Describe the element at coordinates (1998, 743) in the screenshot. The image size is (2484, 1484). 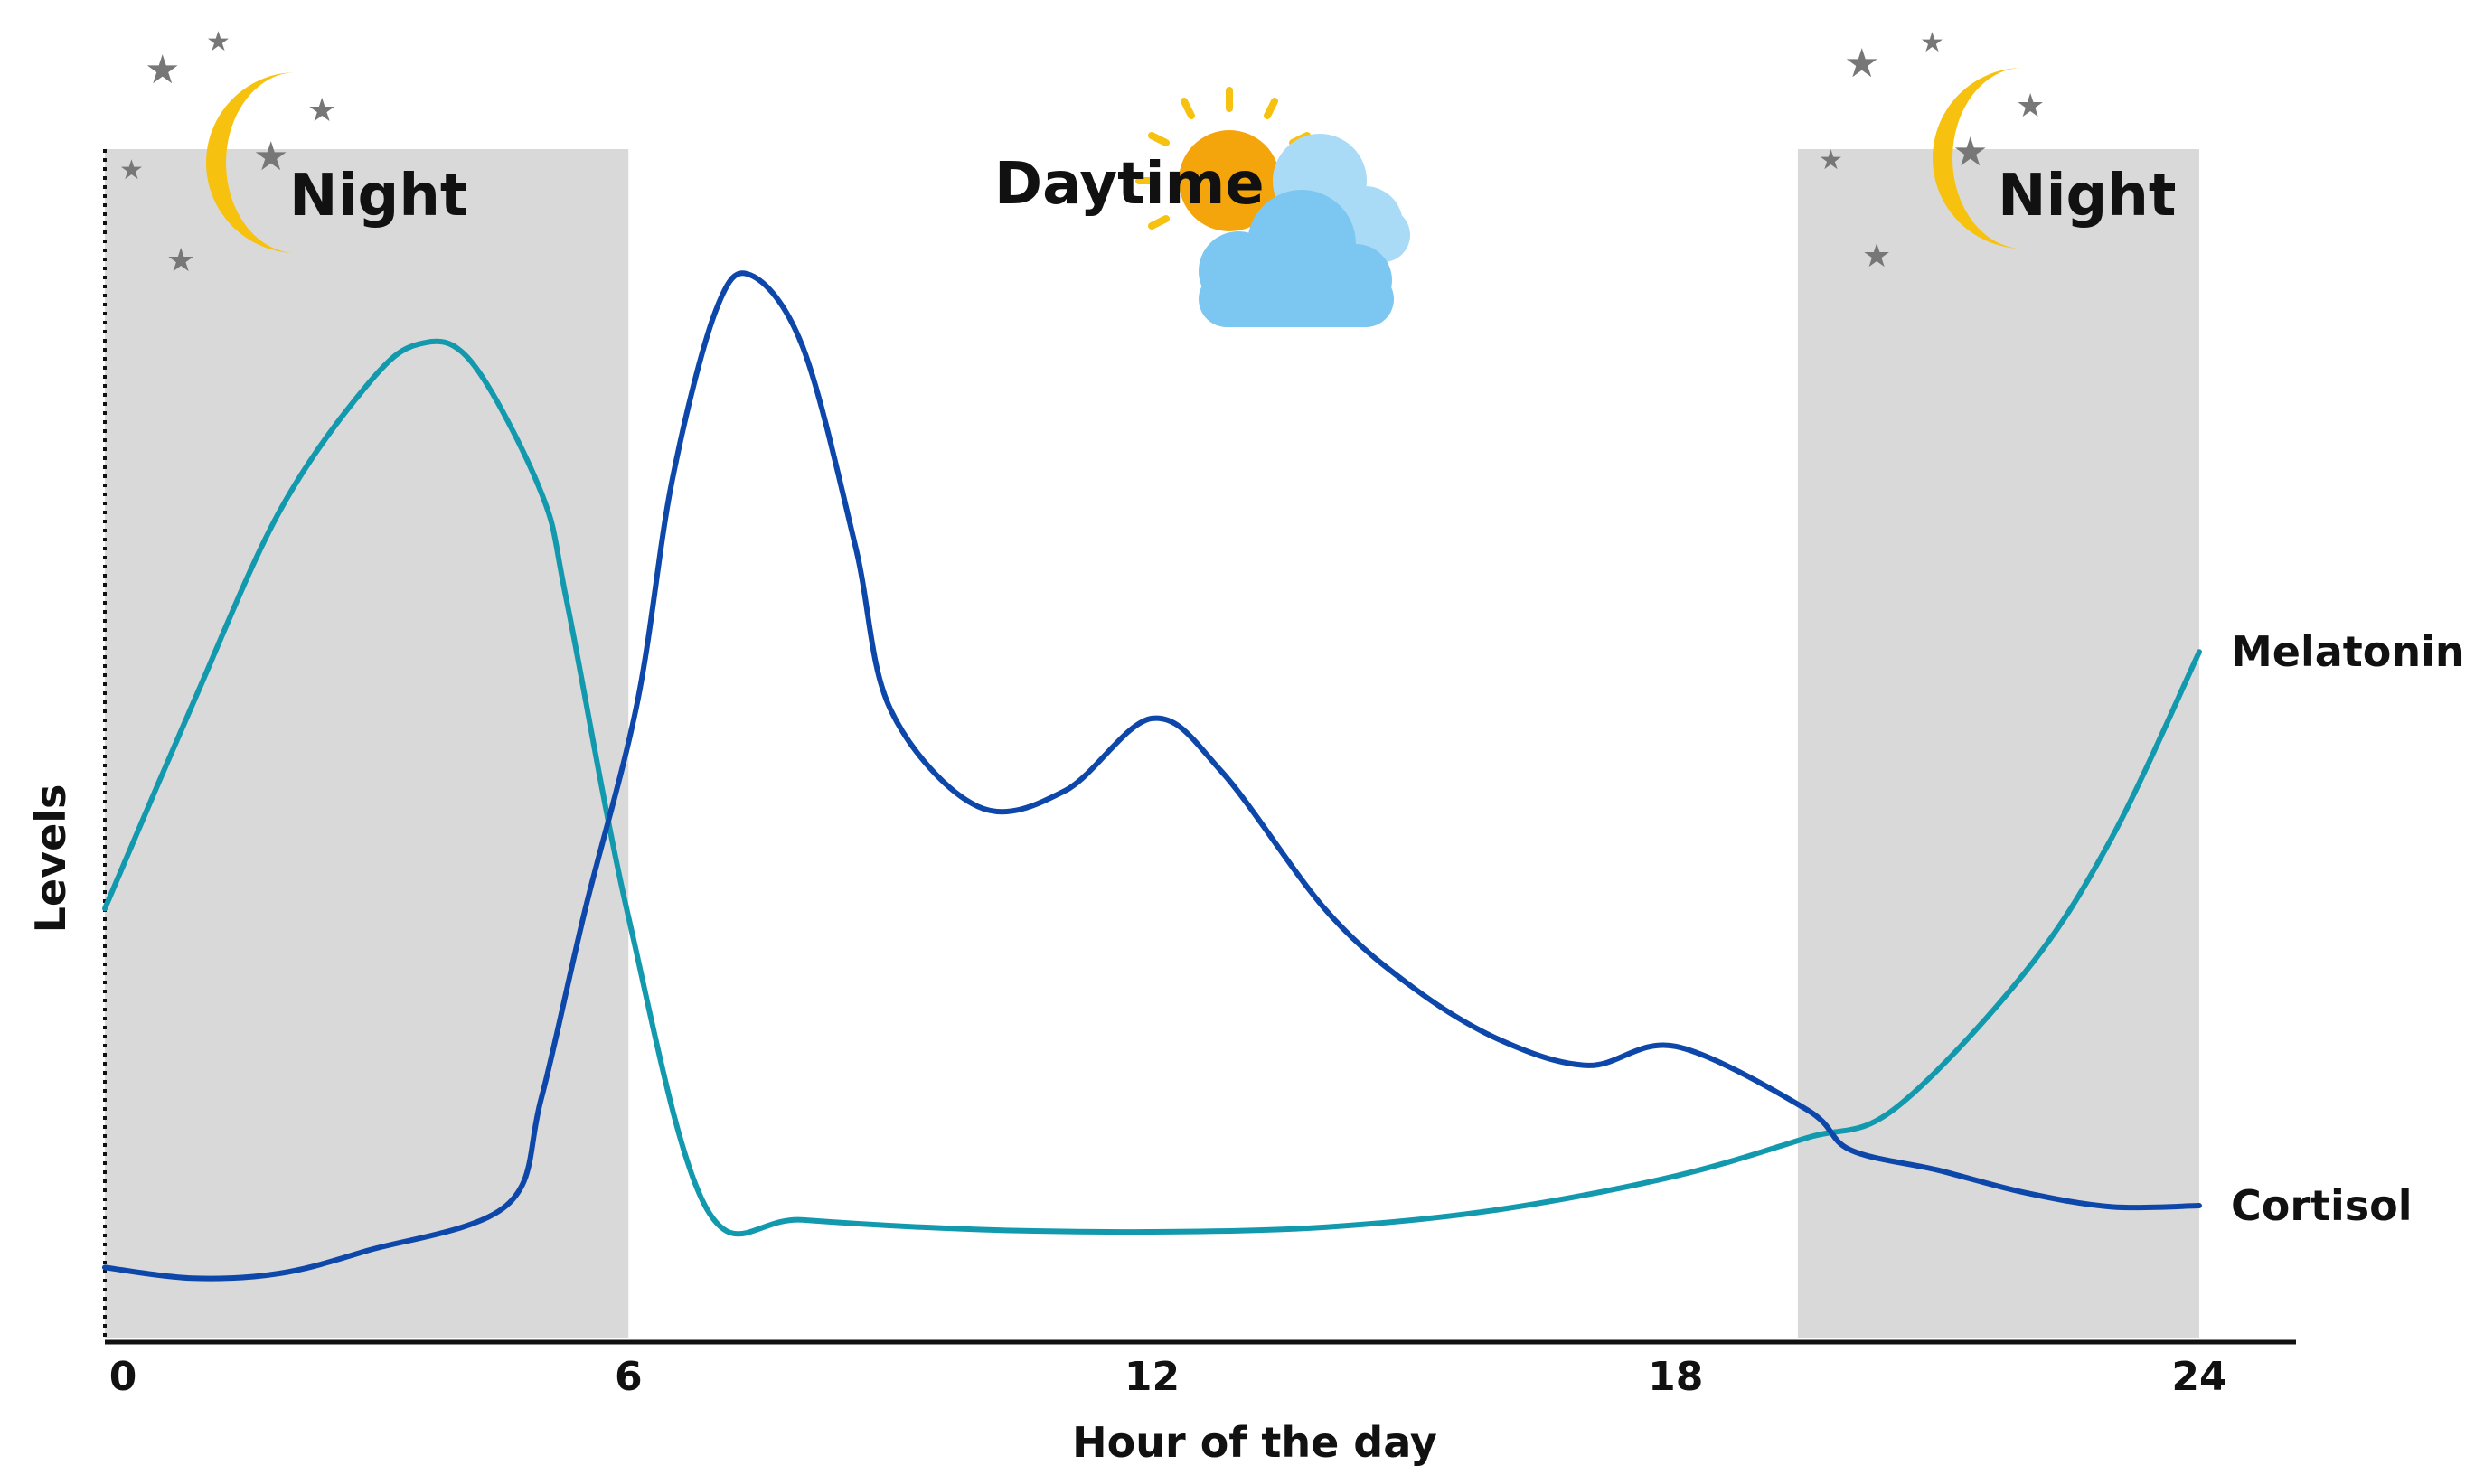
I see `night-region-shade` at that location.